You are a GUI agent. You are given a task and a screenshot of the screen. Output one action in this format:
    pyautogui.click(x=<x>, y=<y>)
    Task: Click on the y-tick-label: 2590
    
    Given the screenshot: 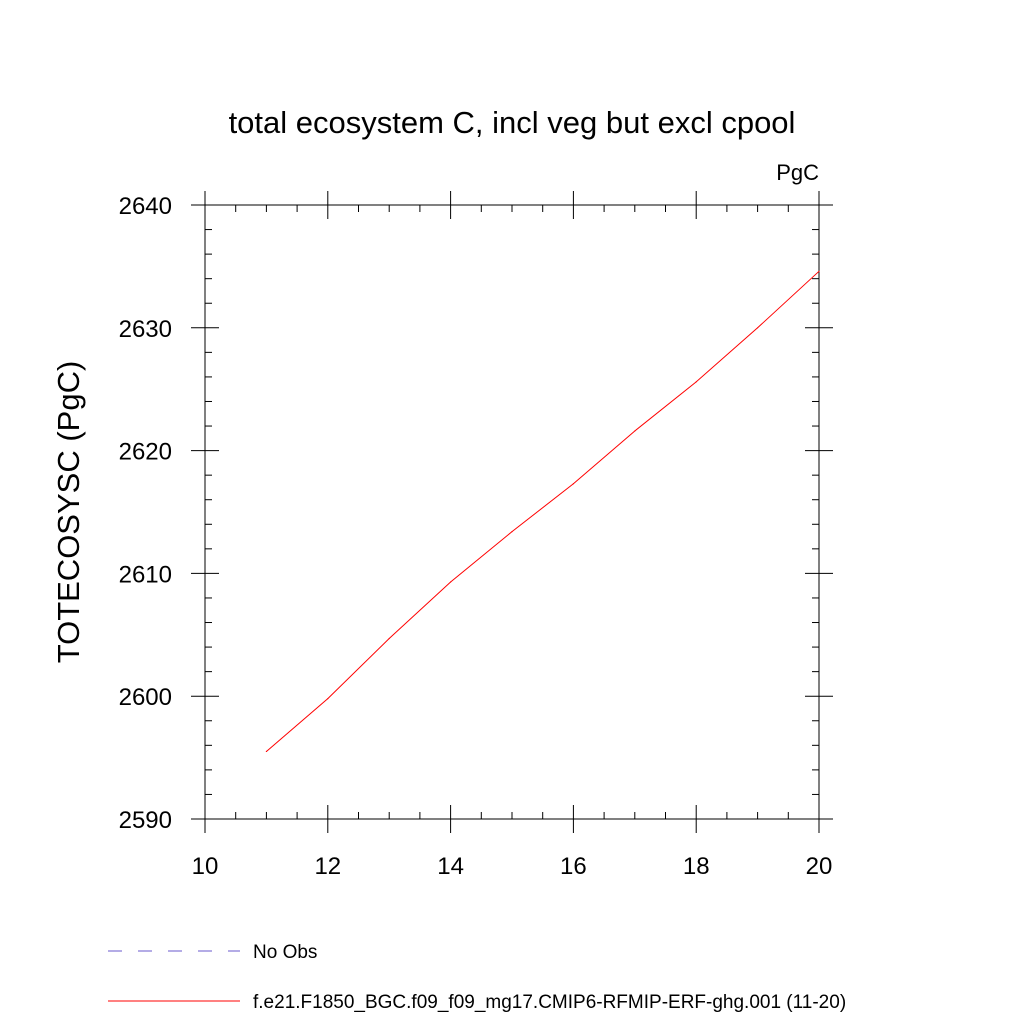 What is the action you would take?
    pyautogui.click(x=145, y=820)
    